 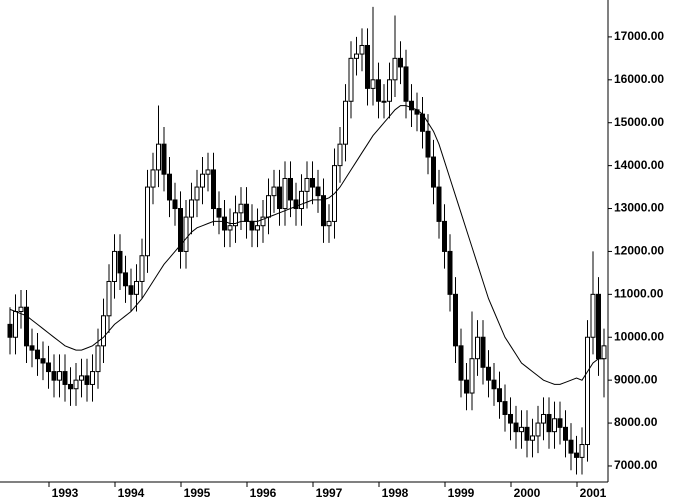 I want to click on x-tick-label: 1997, so click(x=329, y=493).